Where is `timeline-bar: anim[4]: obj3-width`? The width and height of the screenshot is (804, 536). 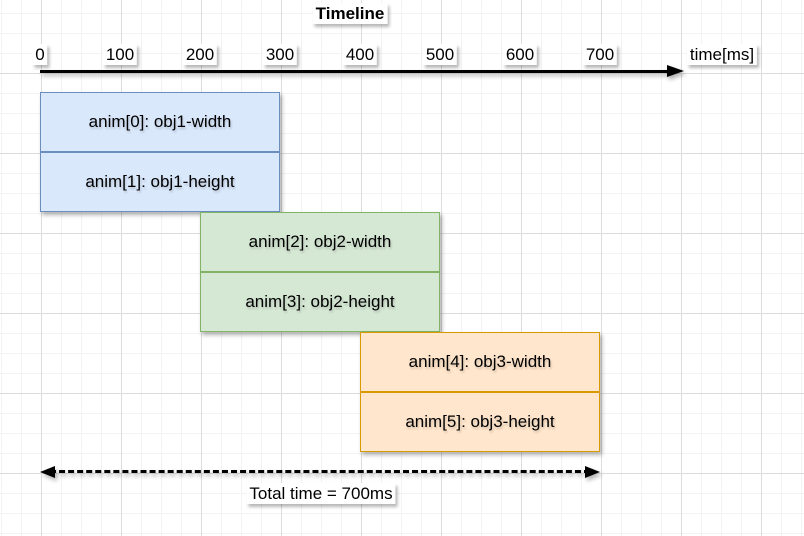
timeline-bar: anim[4]: obj3-width is located at coordinates (480, 362).